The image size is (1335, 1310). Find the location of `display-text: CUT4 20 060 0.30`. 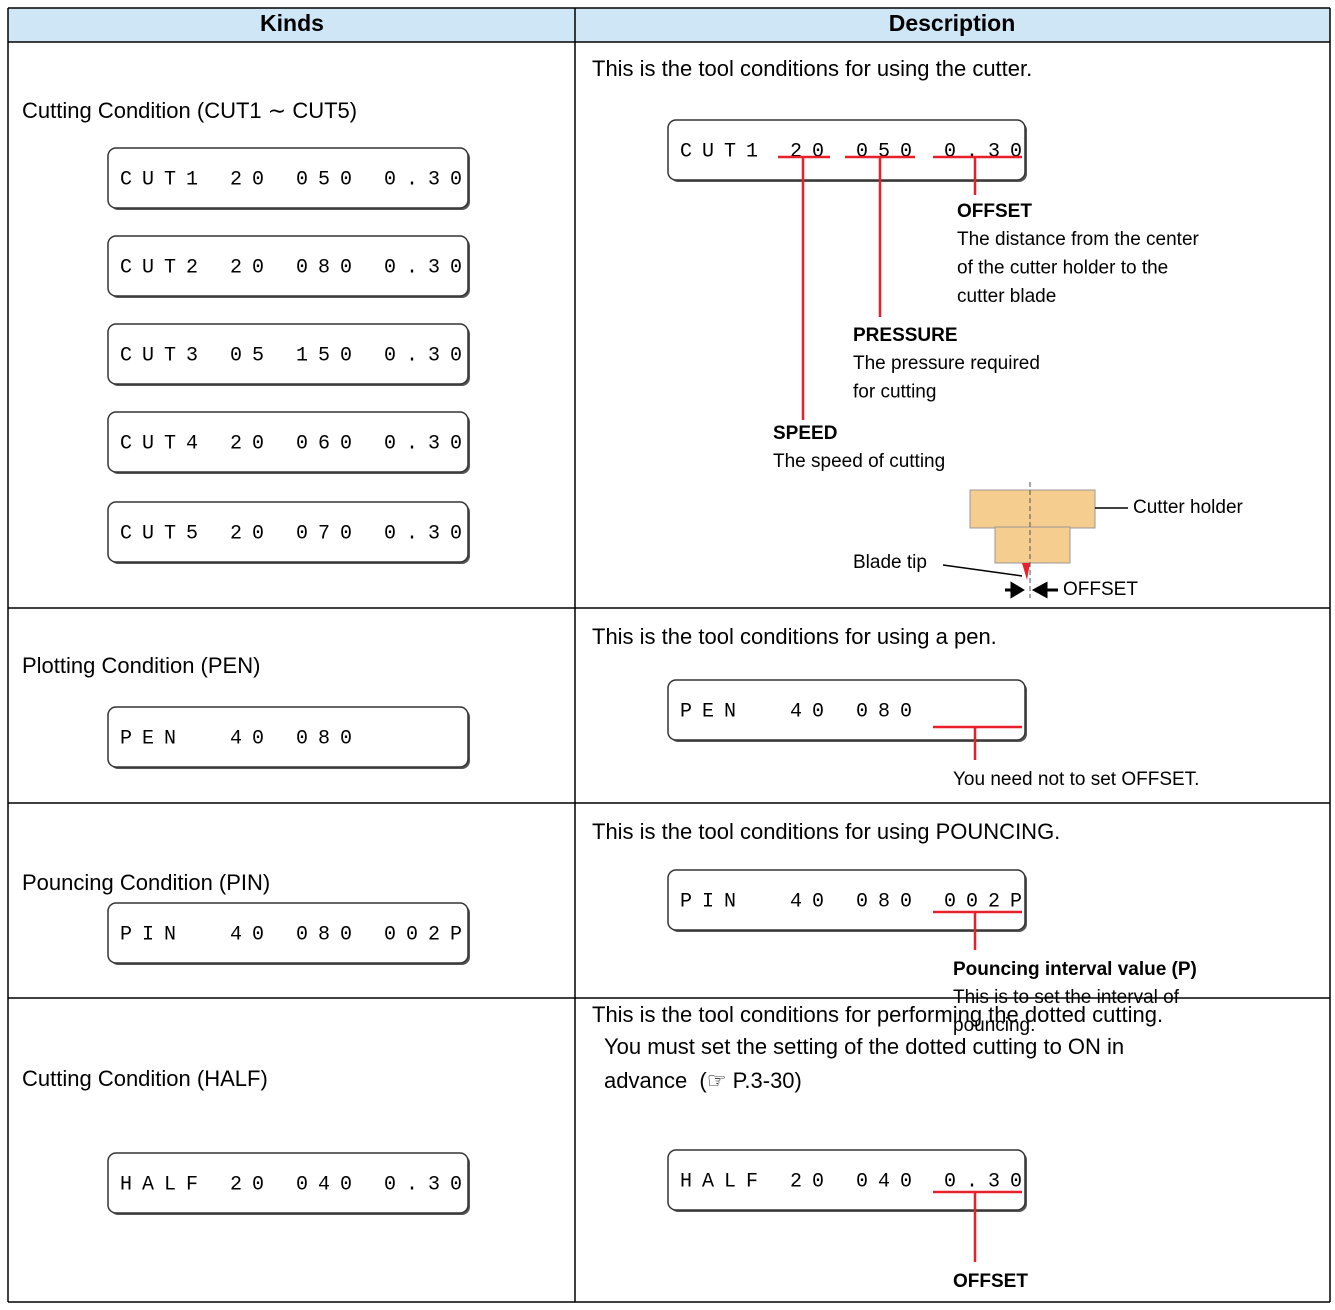

display-text: CUT4 20 060 0.30 is located at coordinates (296, 443).